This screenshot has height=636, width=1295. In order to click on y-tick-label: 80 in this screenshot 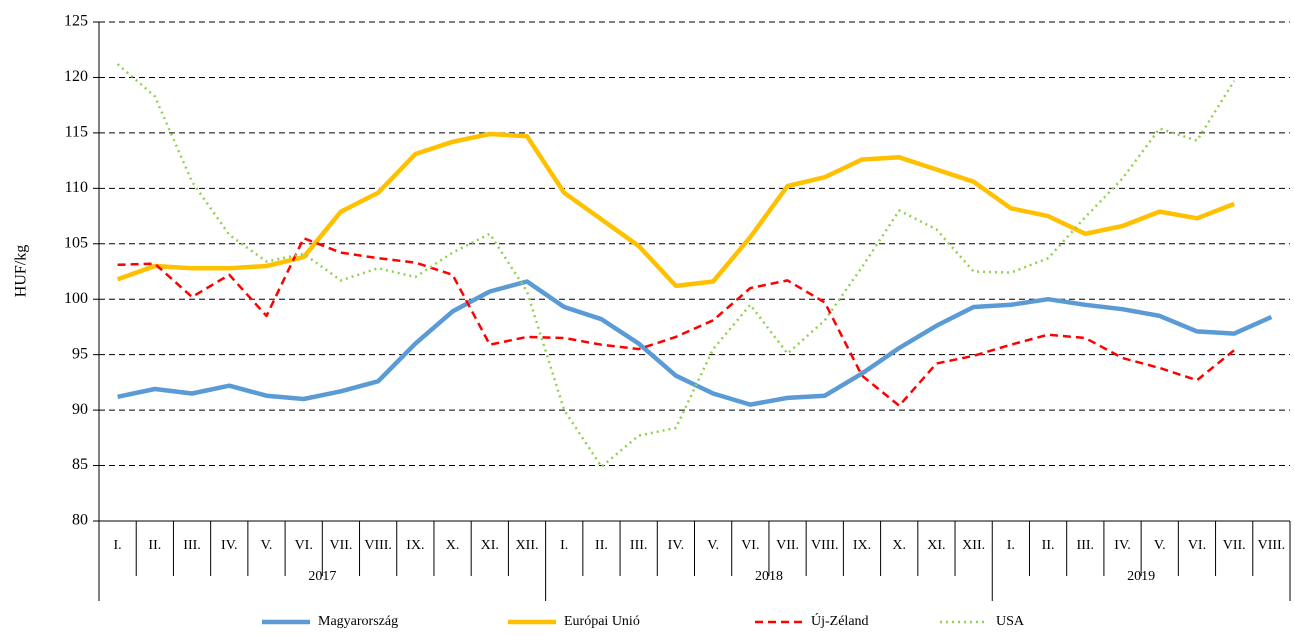, I will do `click(80, 520)`.